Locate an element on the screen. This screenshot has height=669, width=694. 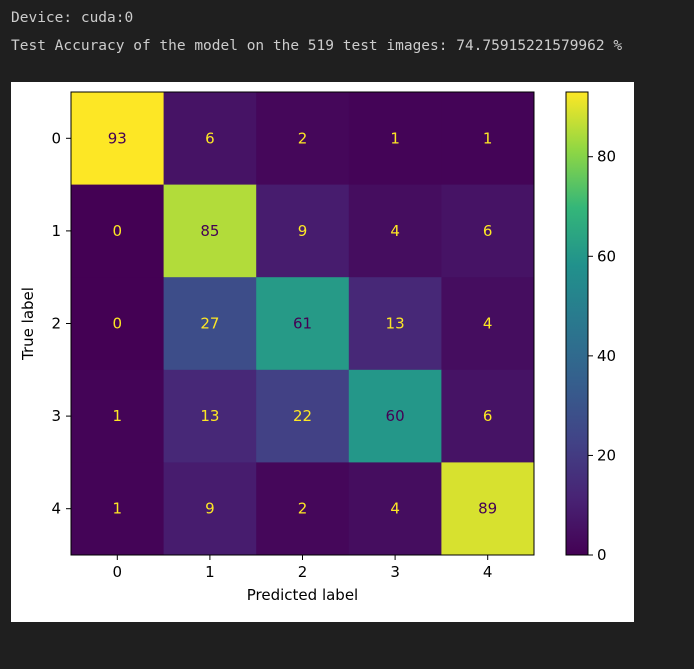
y-tick-label: 2 is located at coordinates (56, 324).